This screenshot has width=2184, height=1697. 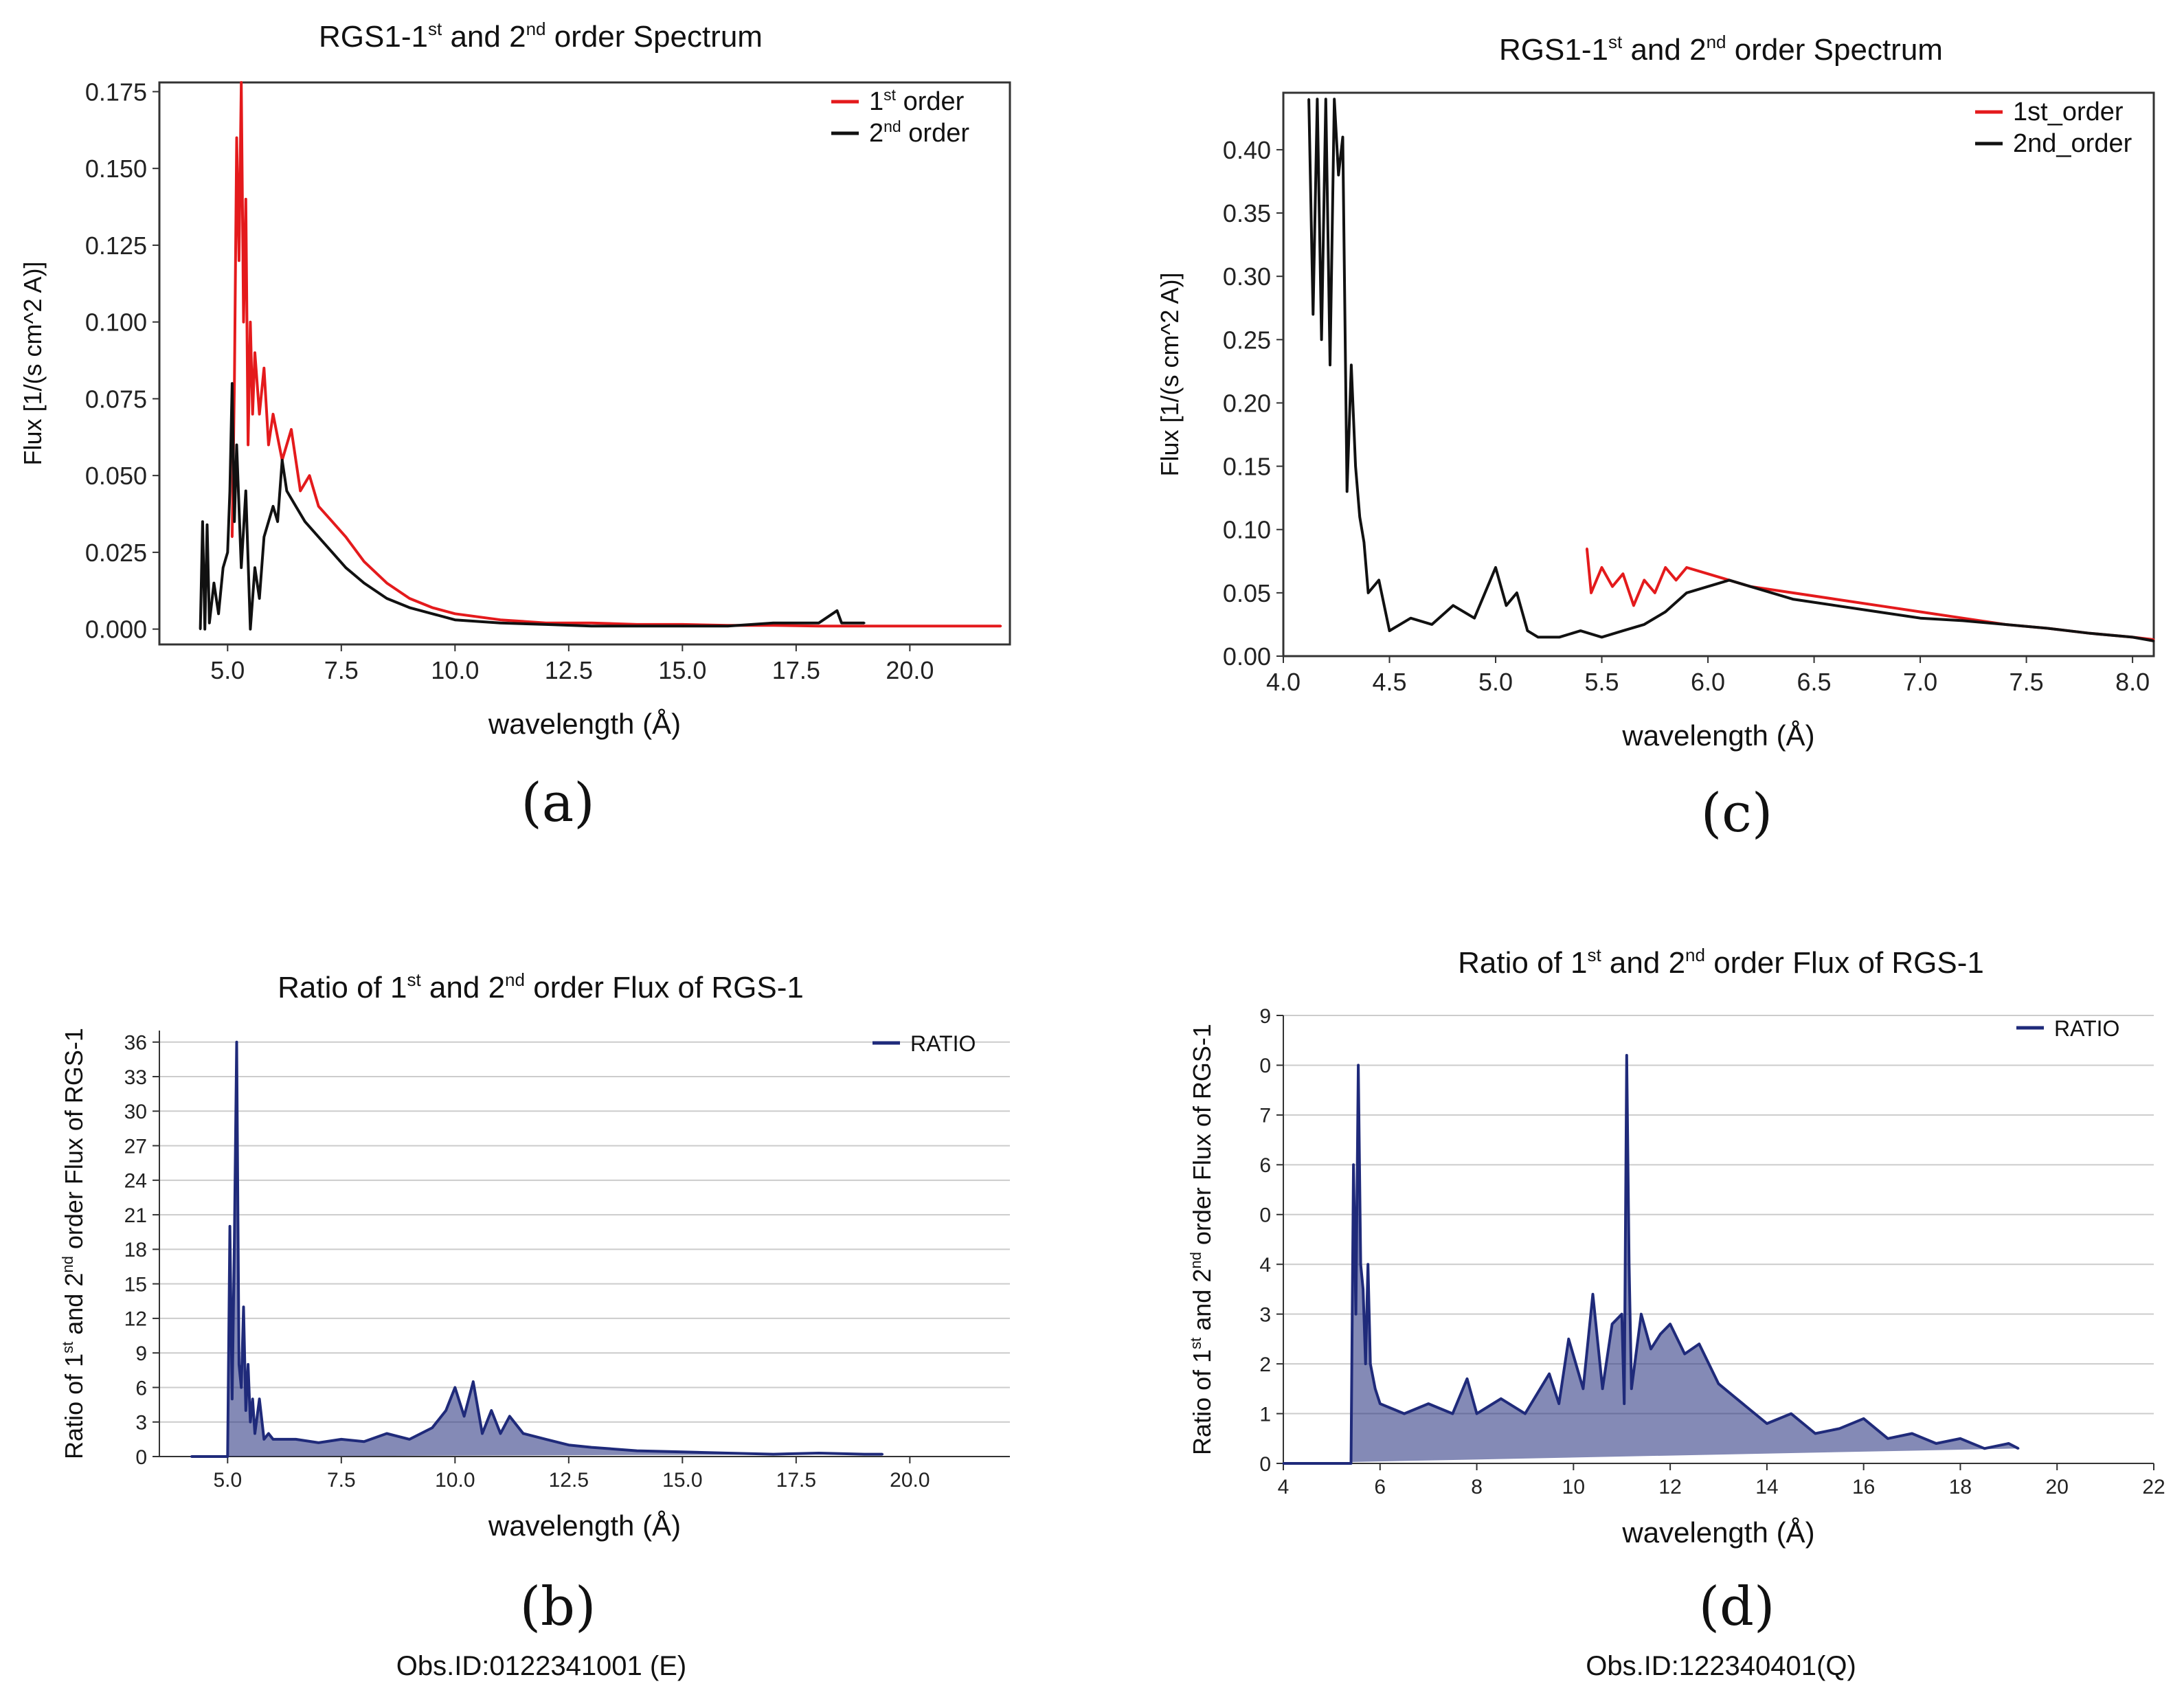 I want to click on y-tick-label-6: 0.30, so click(x=1247, y=276).